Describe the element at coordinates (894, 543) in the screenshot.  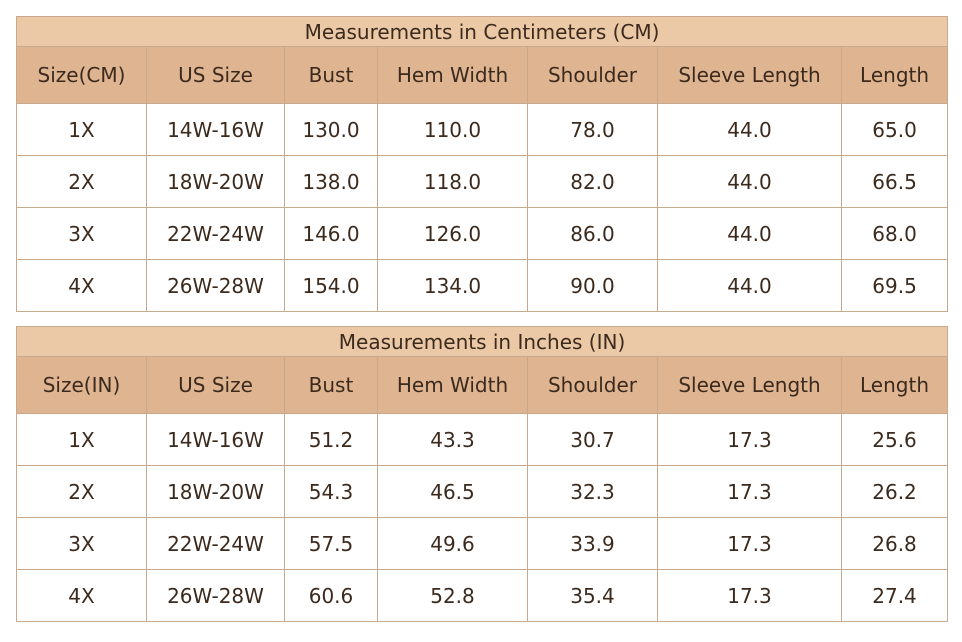
I see `cell: 26.8` at that location.